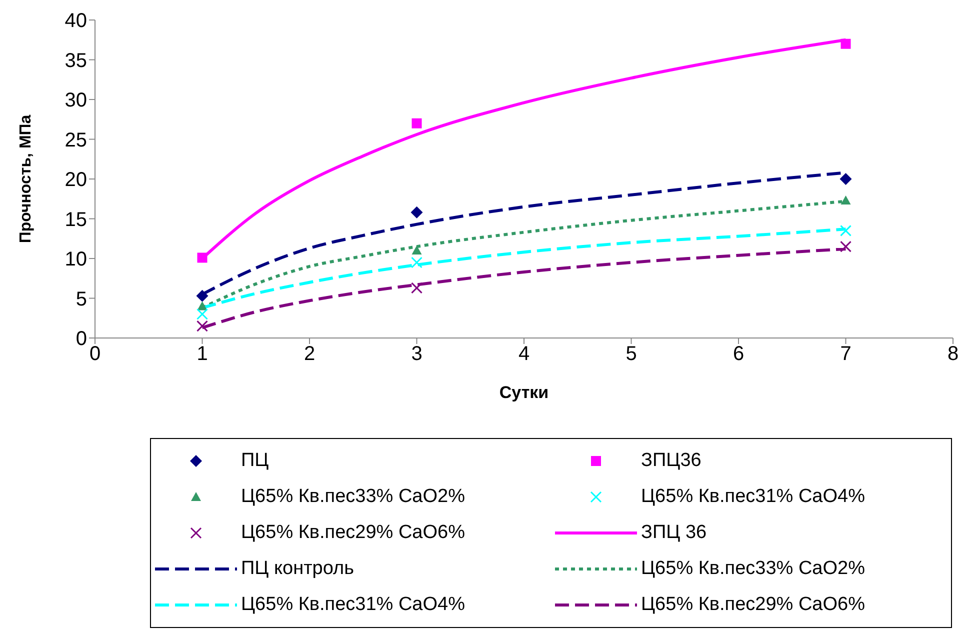 This screenshot has height=641, width=963. What do you see at coordinates (75, 219) in the screenshot?
I see `y-tick-label: 15` at bounding box center [75, 219].